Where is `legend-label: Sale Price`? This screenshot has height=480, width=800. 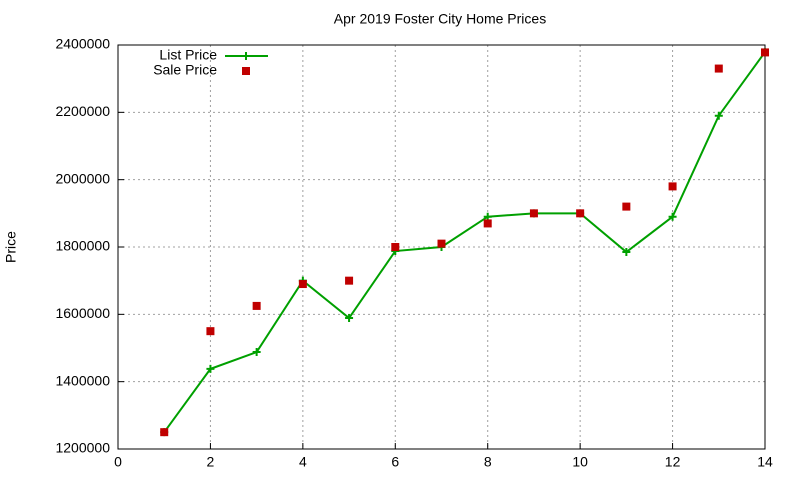
legend-label: Sale Price is located at coordinates (185, 70).